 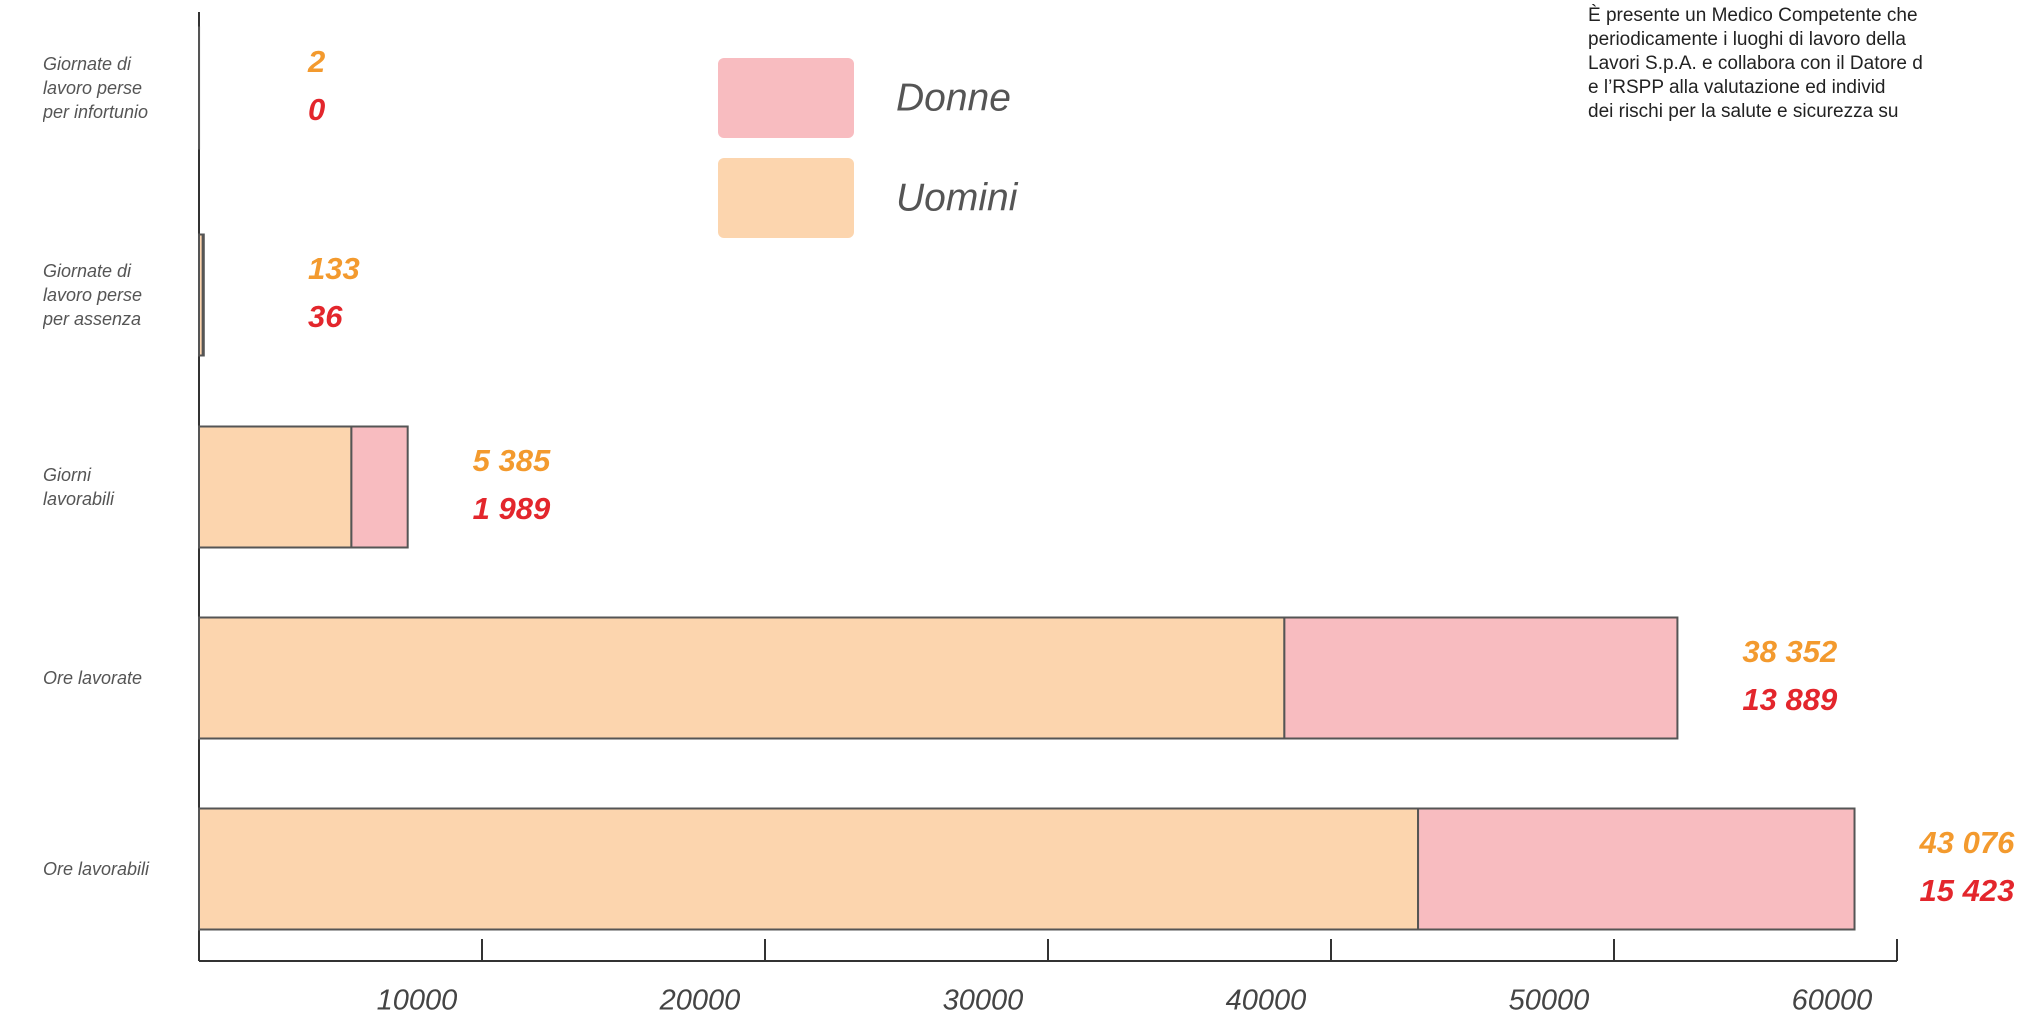 I want to click on category-label: Ore lavorabili, so click(x=96, y=869).